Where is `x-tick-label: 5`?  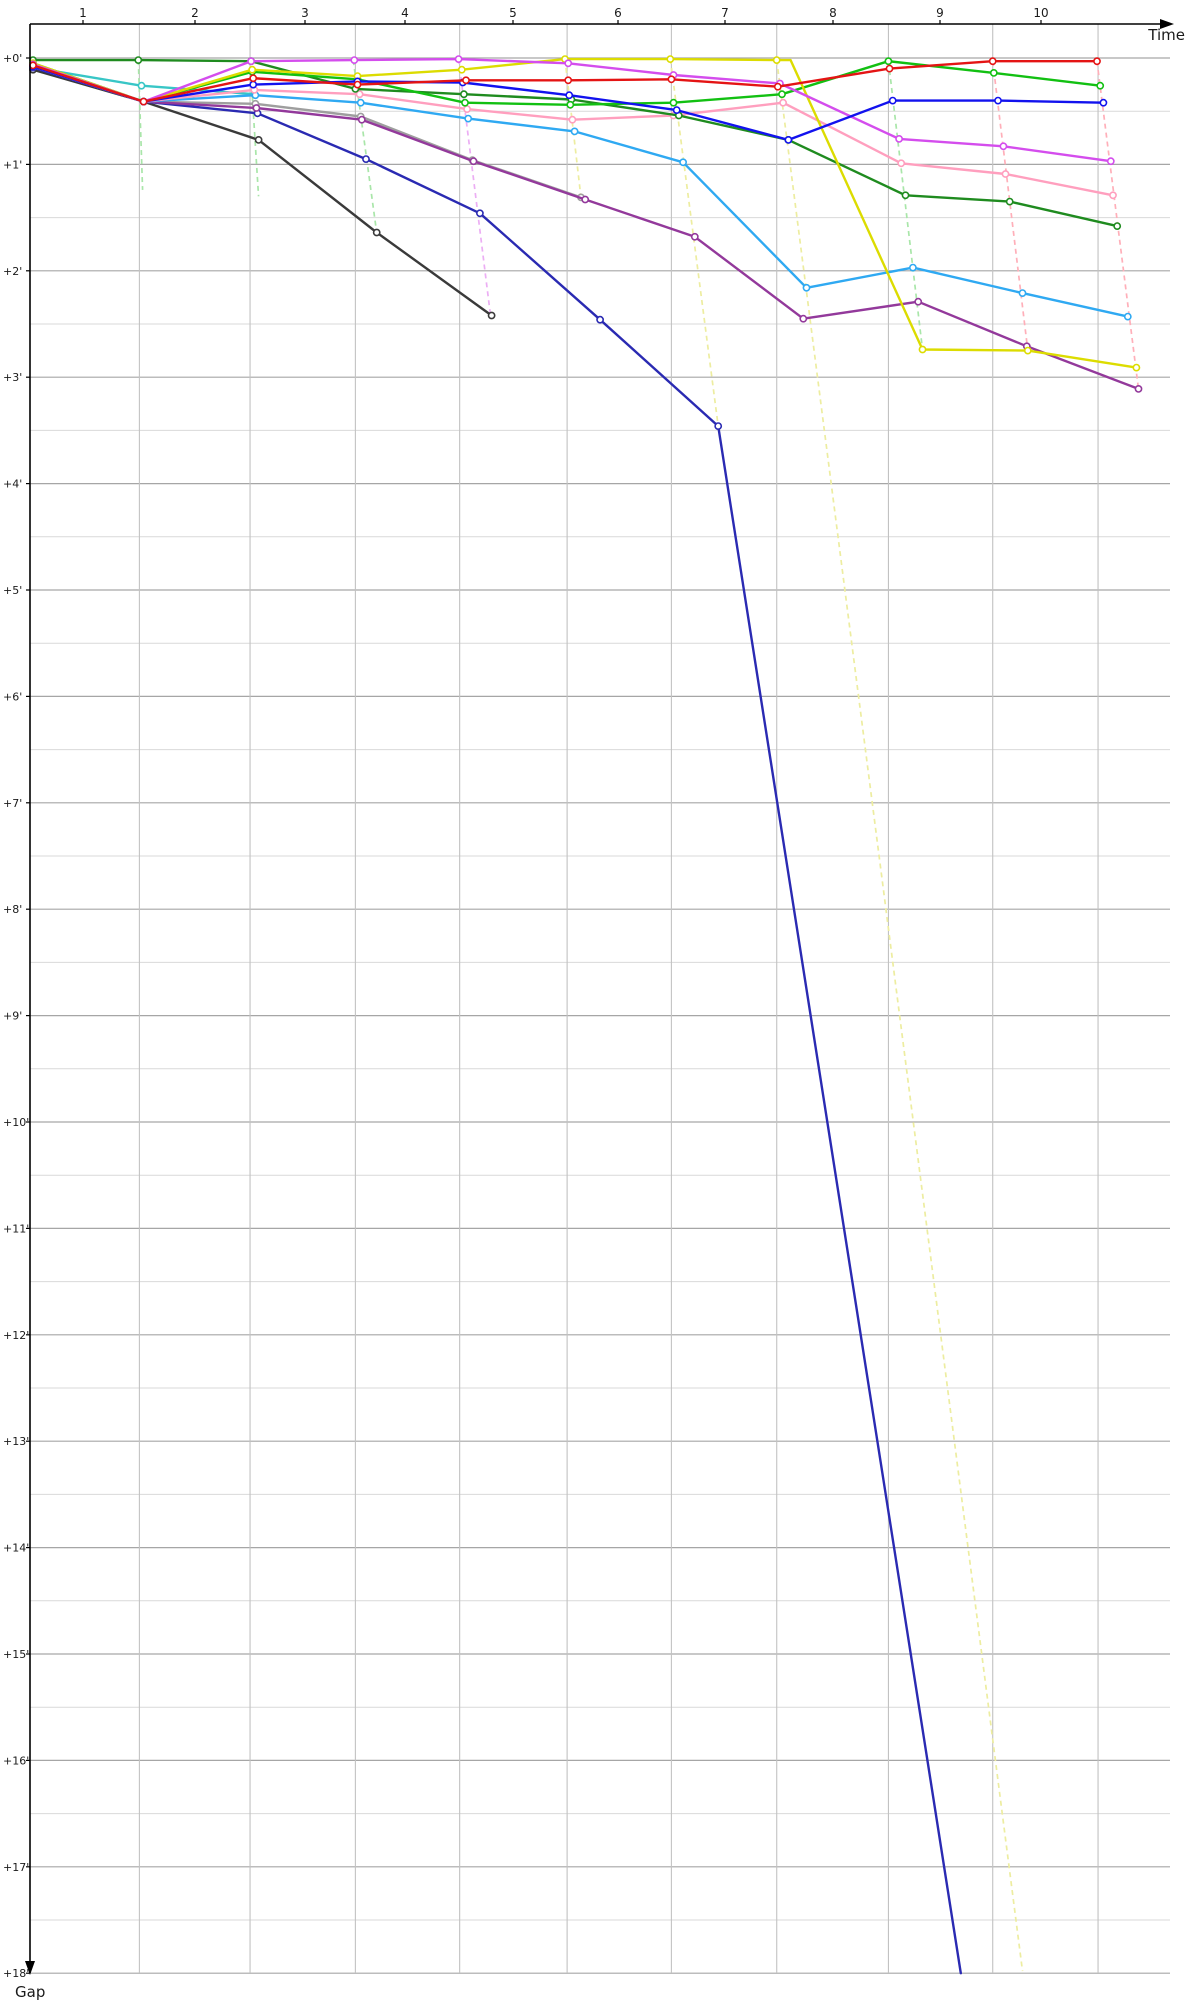
x-tick-label: 5 is located at coordinates (513, 13).